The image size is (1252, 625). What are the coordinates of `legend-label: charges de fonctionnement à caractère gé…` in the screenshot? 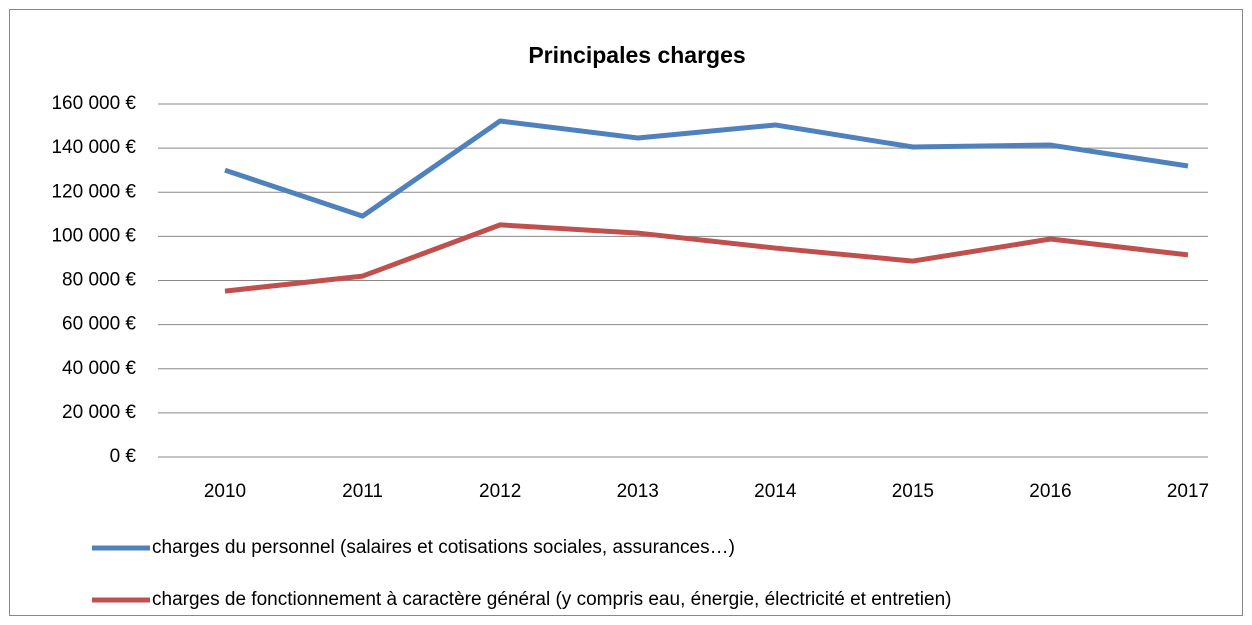 It's located at (551, 599).